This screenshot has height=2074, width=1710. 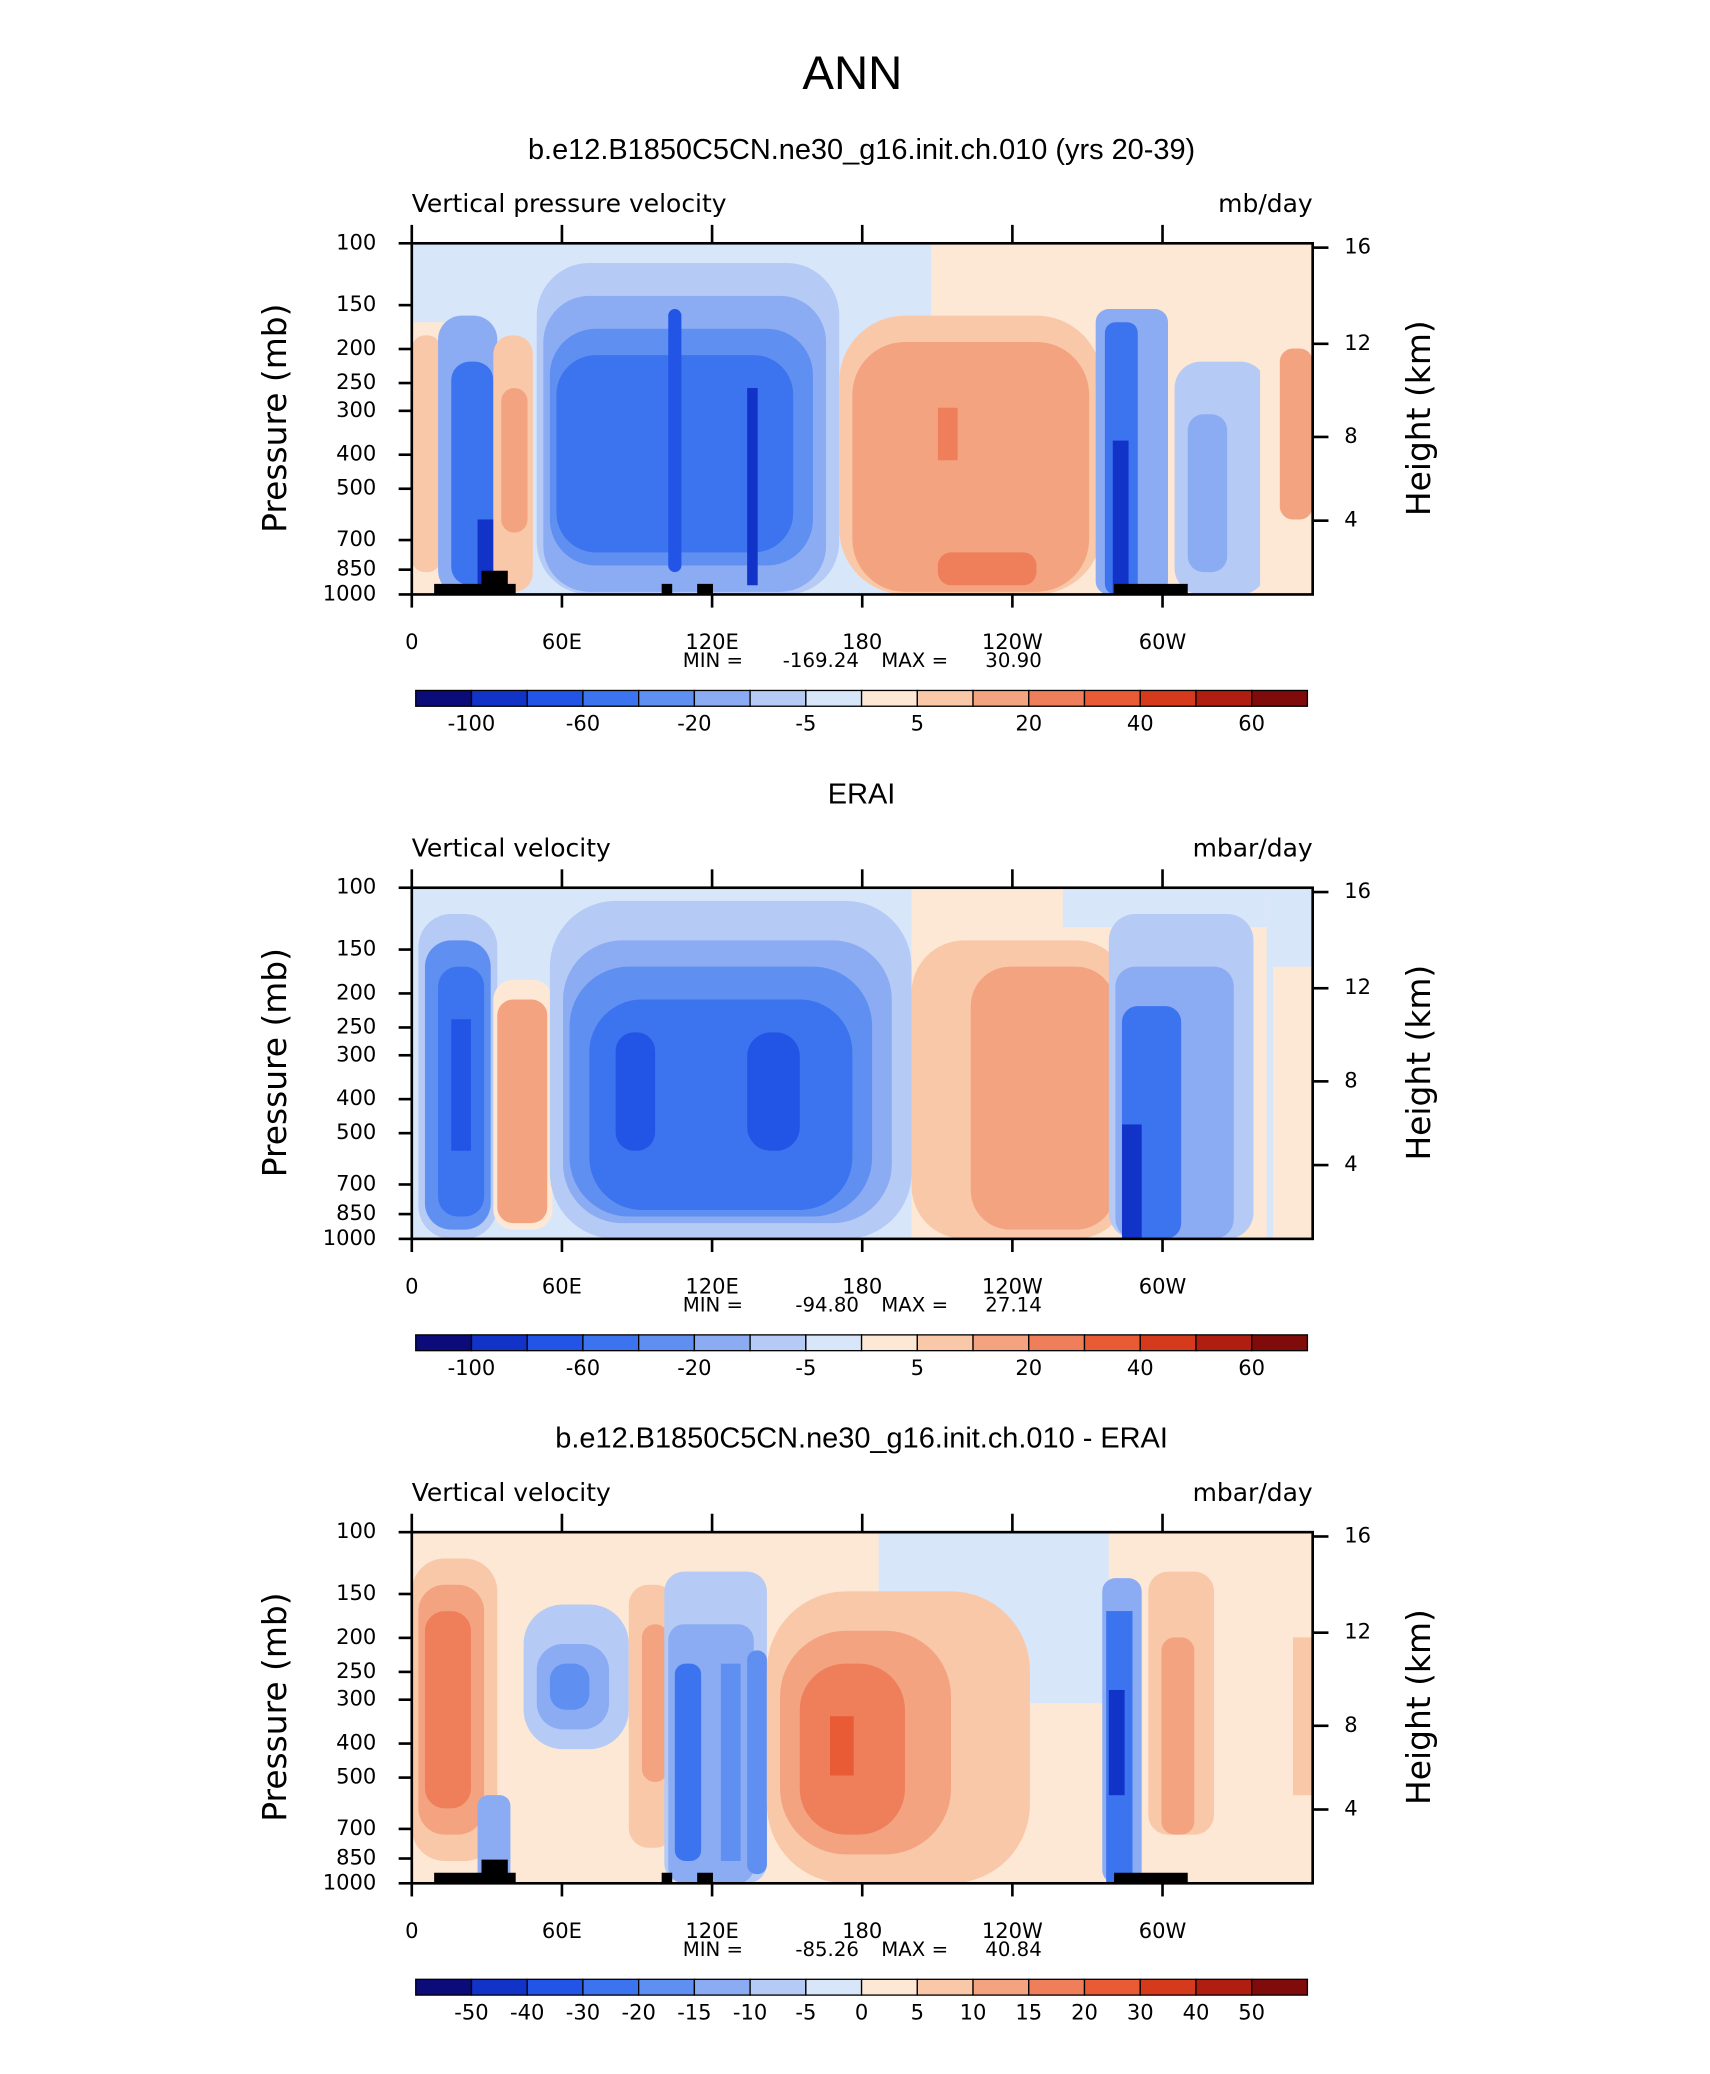 What do you see at coordinates (1251, 2012) in the screenshot?
I see `colorbar-label: 50` at bounding box center [1251, 2012].